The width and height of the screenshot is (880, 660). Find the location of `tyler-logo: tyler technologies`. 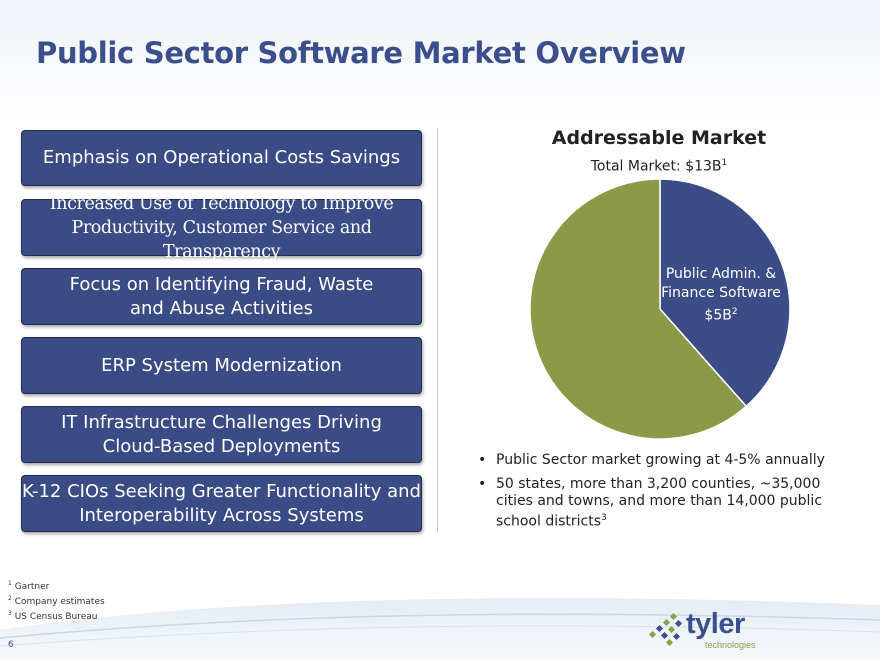

tyler-logo: tyler technologies is located at coordinates (705, 632).